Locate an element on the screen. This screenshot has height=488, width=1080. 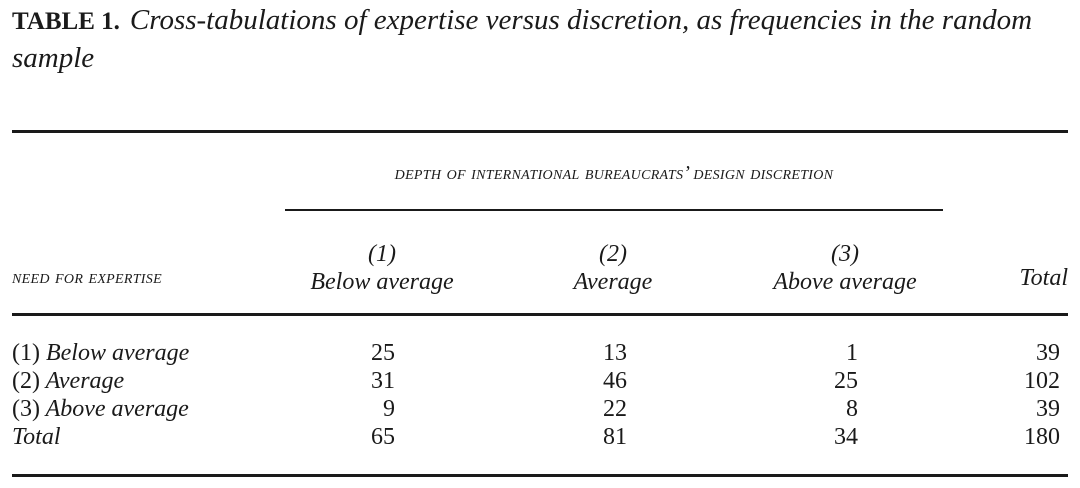
row-total-cell: 102 is located at coordinates (1042, 381).